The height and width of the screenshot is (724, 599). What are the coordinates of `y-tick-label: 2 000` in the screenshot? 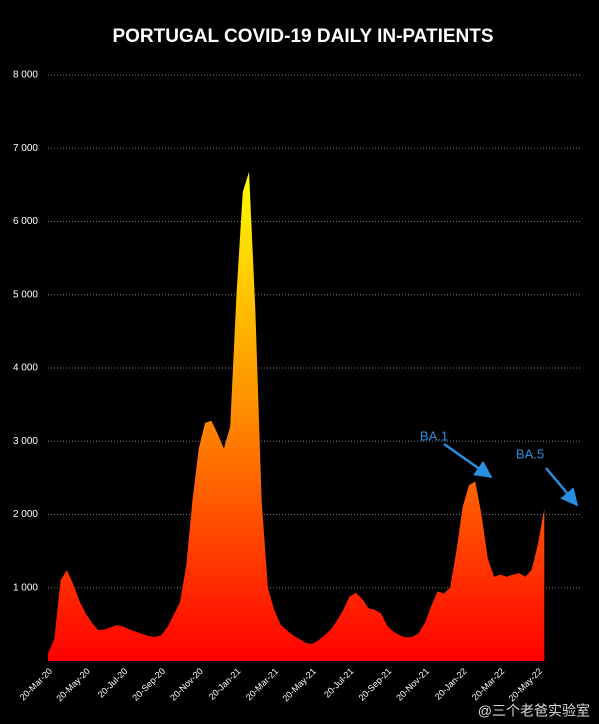 It's located at (25, 514).